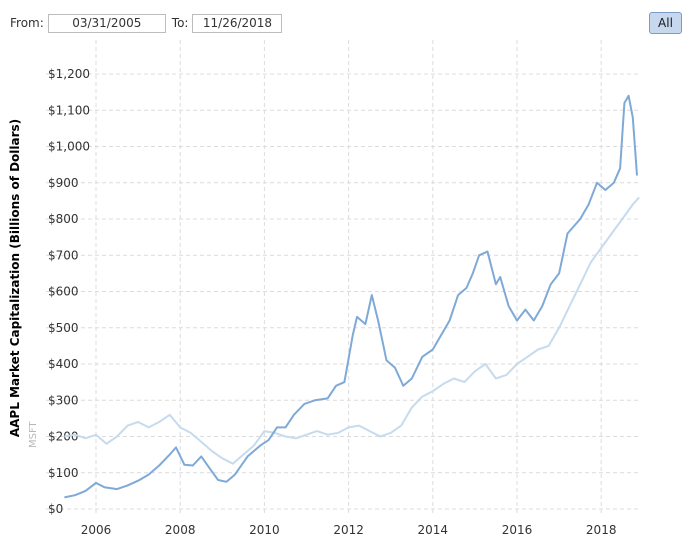  What do you see at coordinates (63, 328) in the screenshot?
I see `y-tick-label: $500` at bounding box center [63, 328].